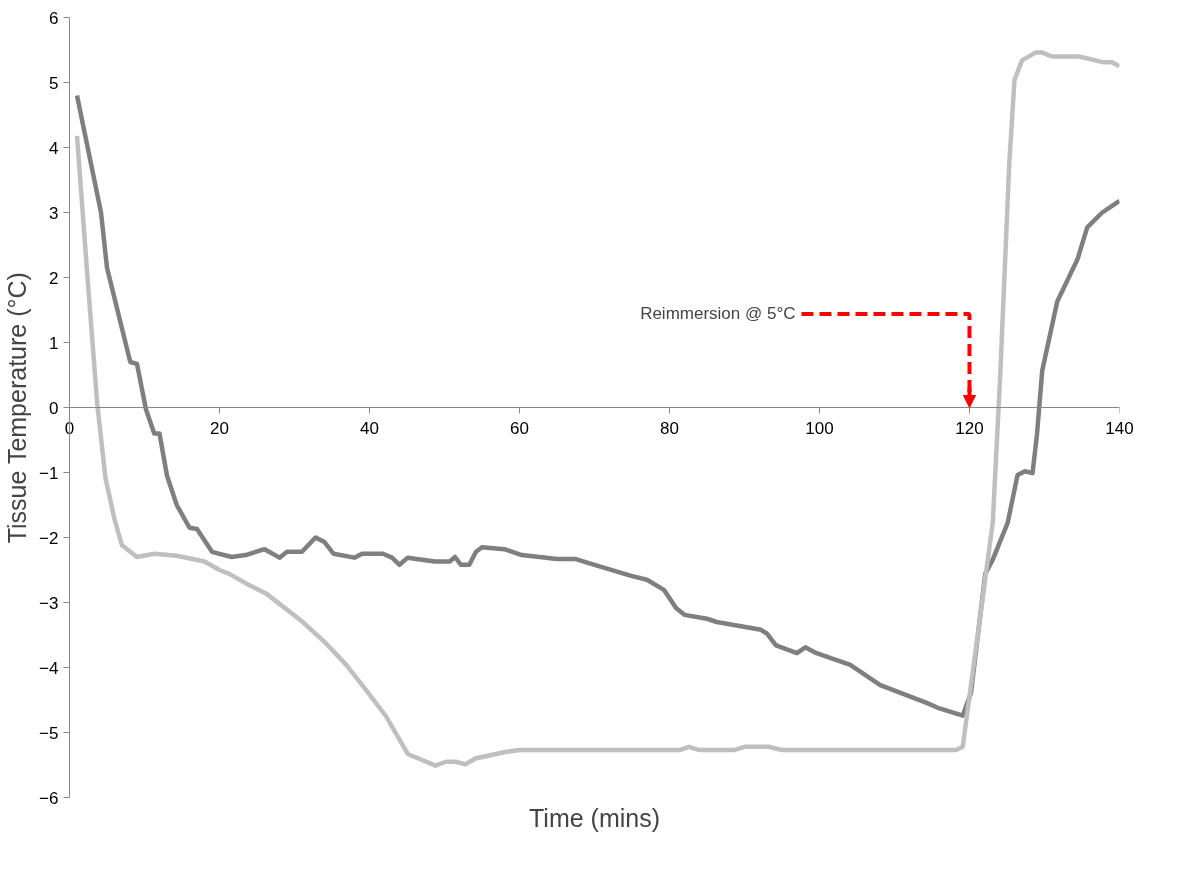 The height and width of the screenshot is (869, 1202). Describe the element at coordinates (1119, 428) in the screenshot. I see `x-tick-label: 140` at that location.